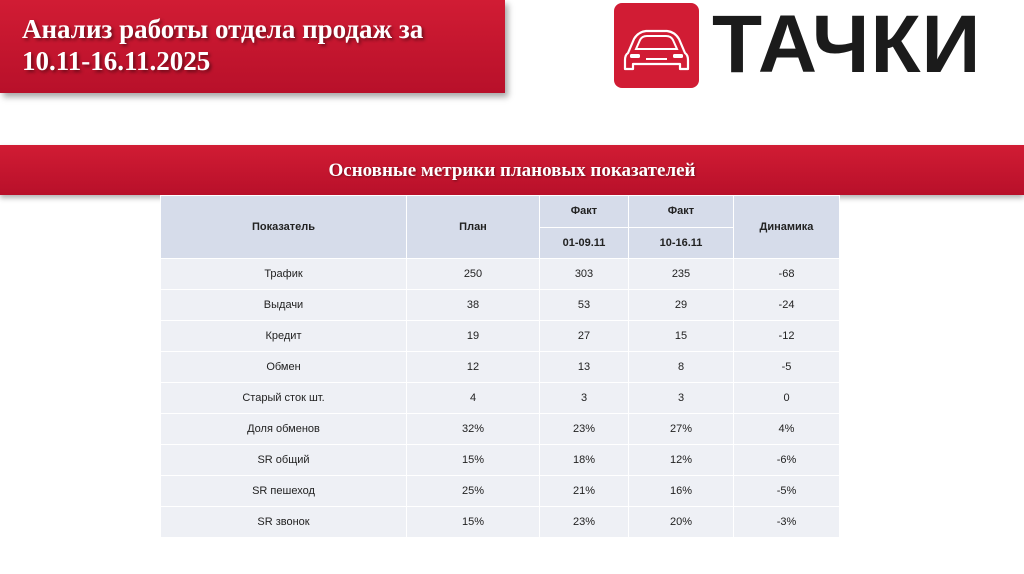  I want to click on cell-fact2: 12%, so click(681, 460).